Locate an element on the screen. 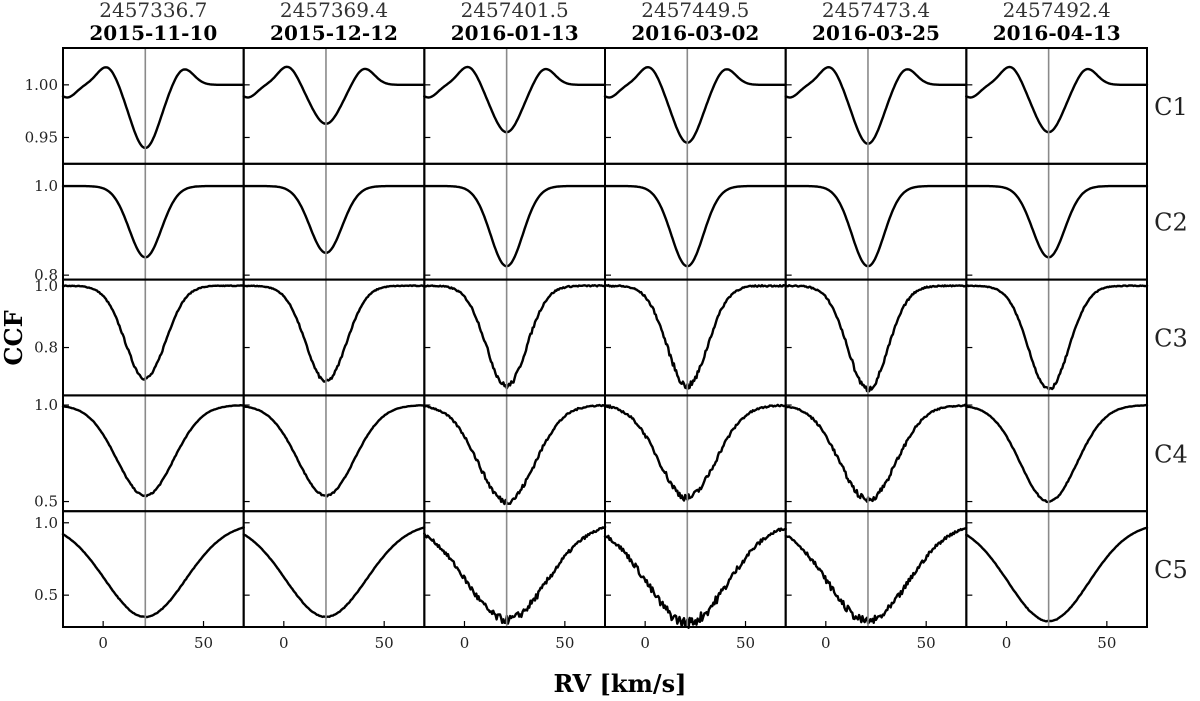 Image resolution: width=1200 pixels, height=701 pixels. y-tick-label: 0.95 is located at coordinates (41, 137).